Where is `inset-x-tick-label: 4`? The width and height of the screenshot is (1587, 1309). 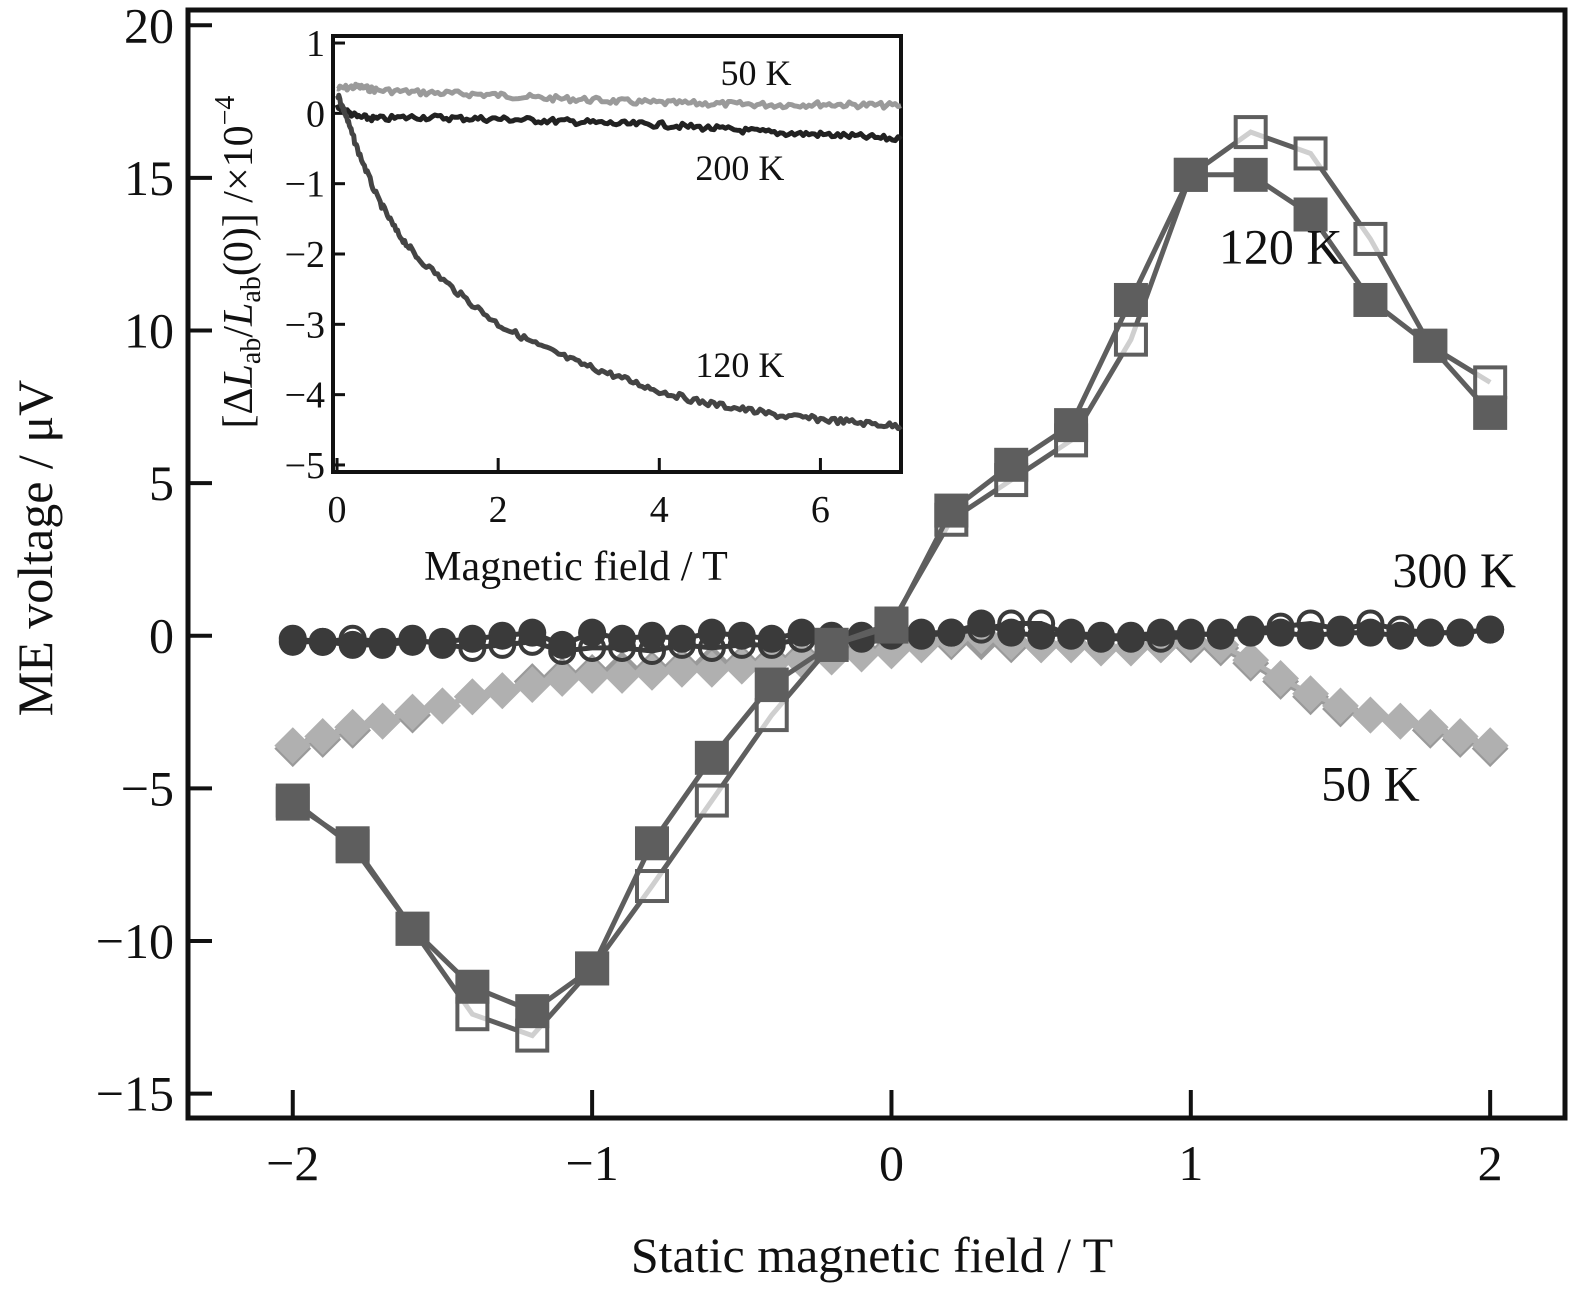
inset-x-tick-label: 4 is located at coordinates (659, 510).